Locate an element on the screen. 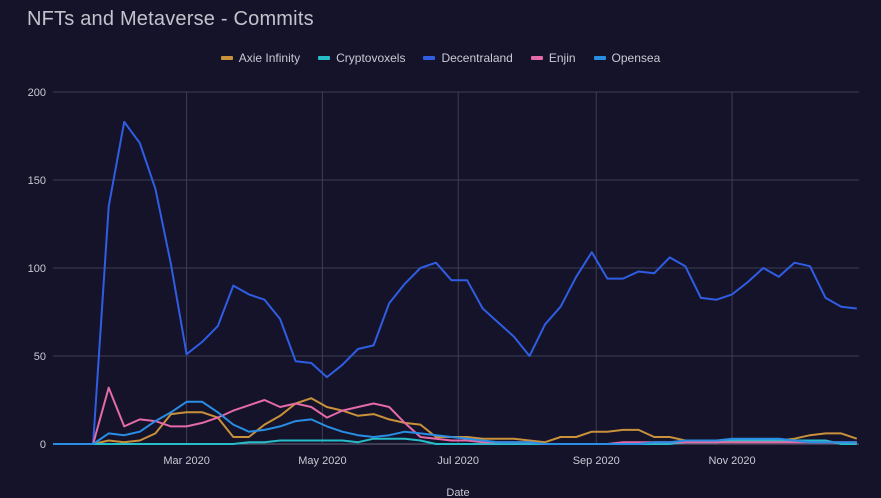 Image resolution: width=881 pixels, height=498 pixels. legend-item: Axie Infinity is located at coordinates (260, 58).